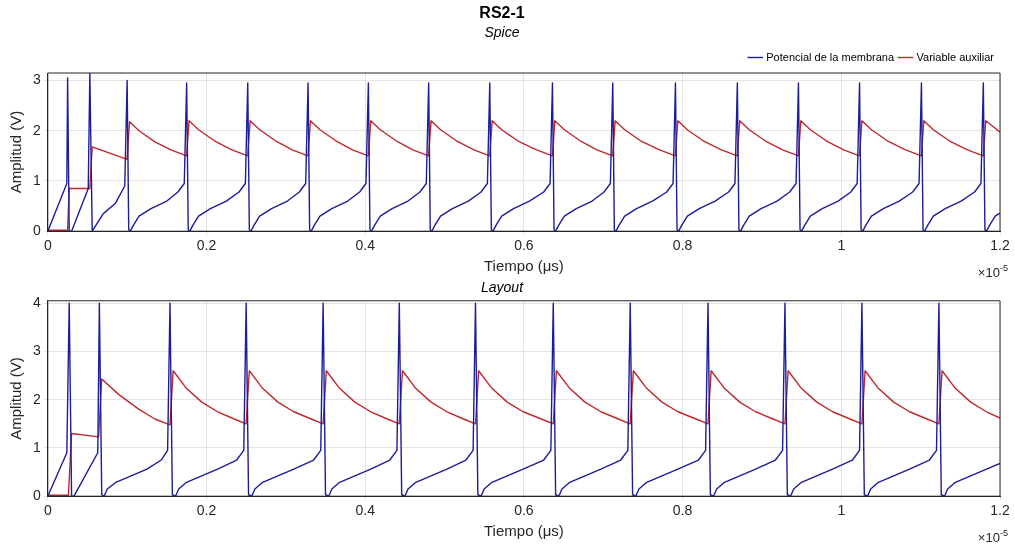 This screenshot has width=1015, height=545. Describe the element at coordinates (955, 56) in the screenshot. I see `legend-label: Variable auxiliar` at that location.